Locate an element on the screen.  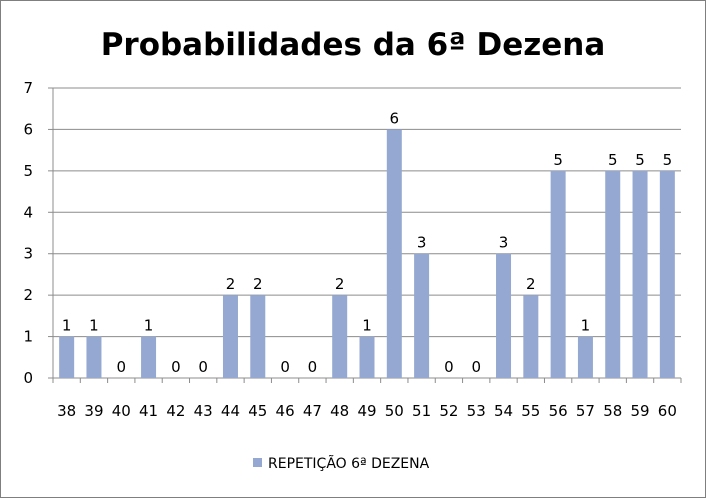
y-tick-label-5: 5 is located at coordinates (28, 171).